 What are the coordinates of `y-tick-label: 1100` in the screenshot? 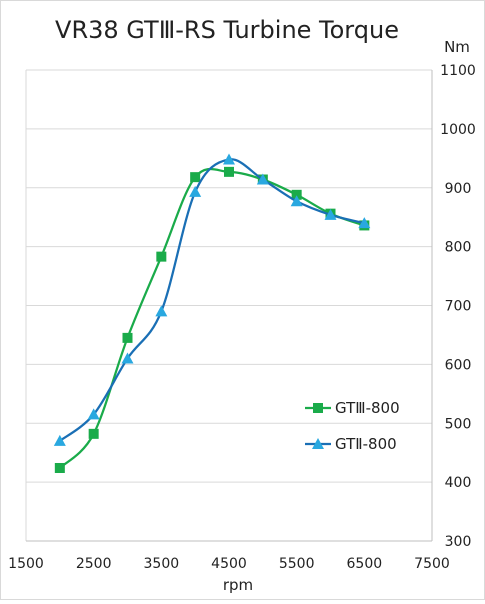 It's located at (458, 71).